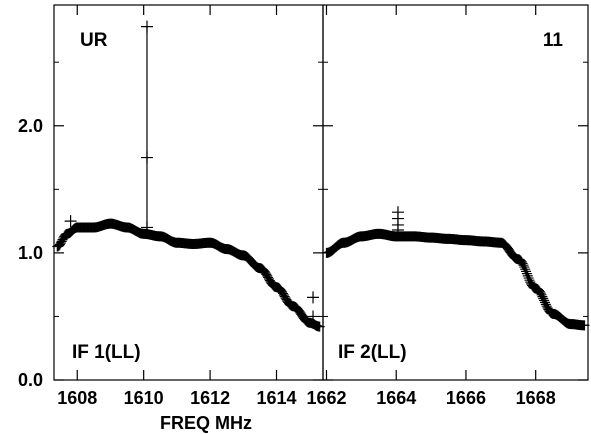 This screenshot has width=591, height=434. I want to click on x-tick-label: 1662, so click(326, 398).